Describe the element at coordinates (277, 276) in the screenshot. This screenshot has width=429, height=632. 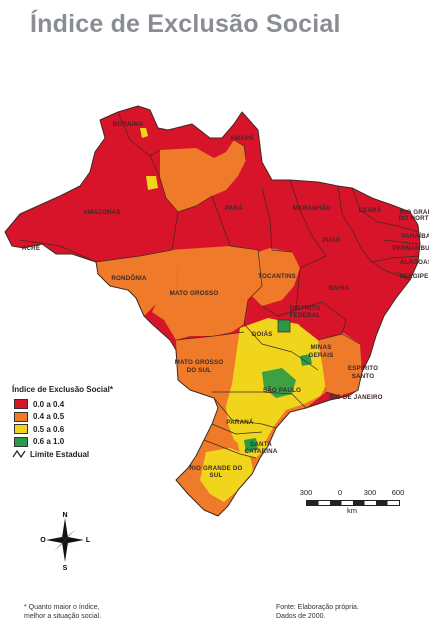
I see `state-label: TOCANTINS` at that location.